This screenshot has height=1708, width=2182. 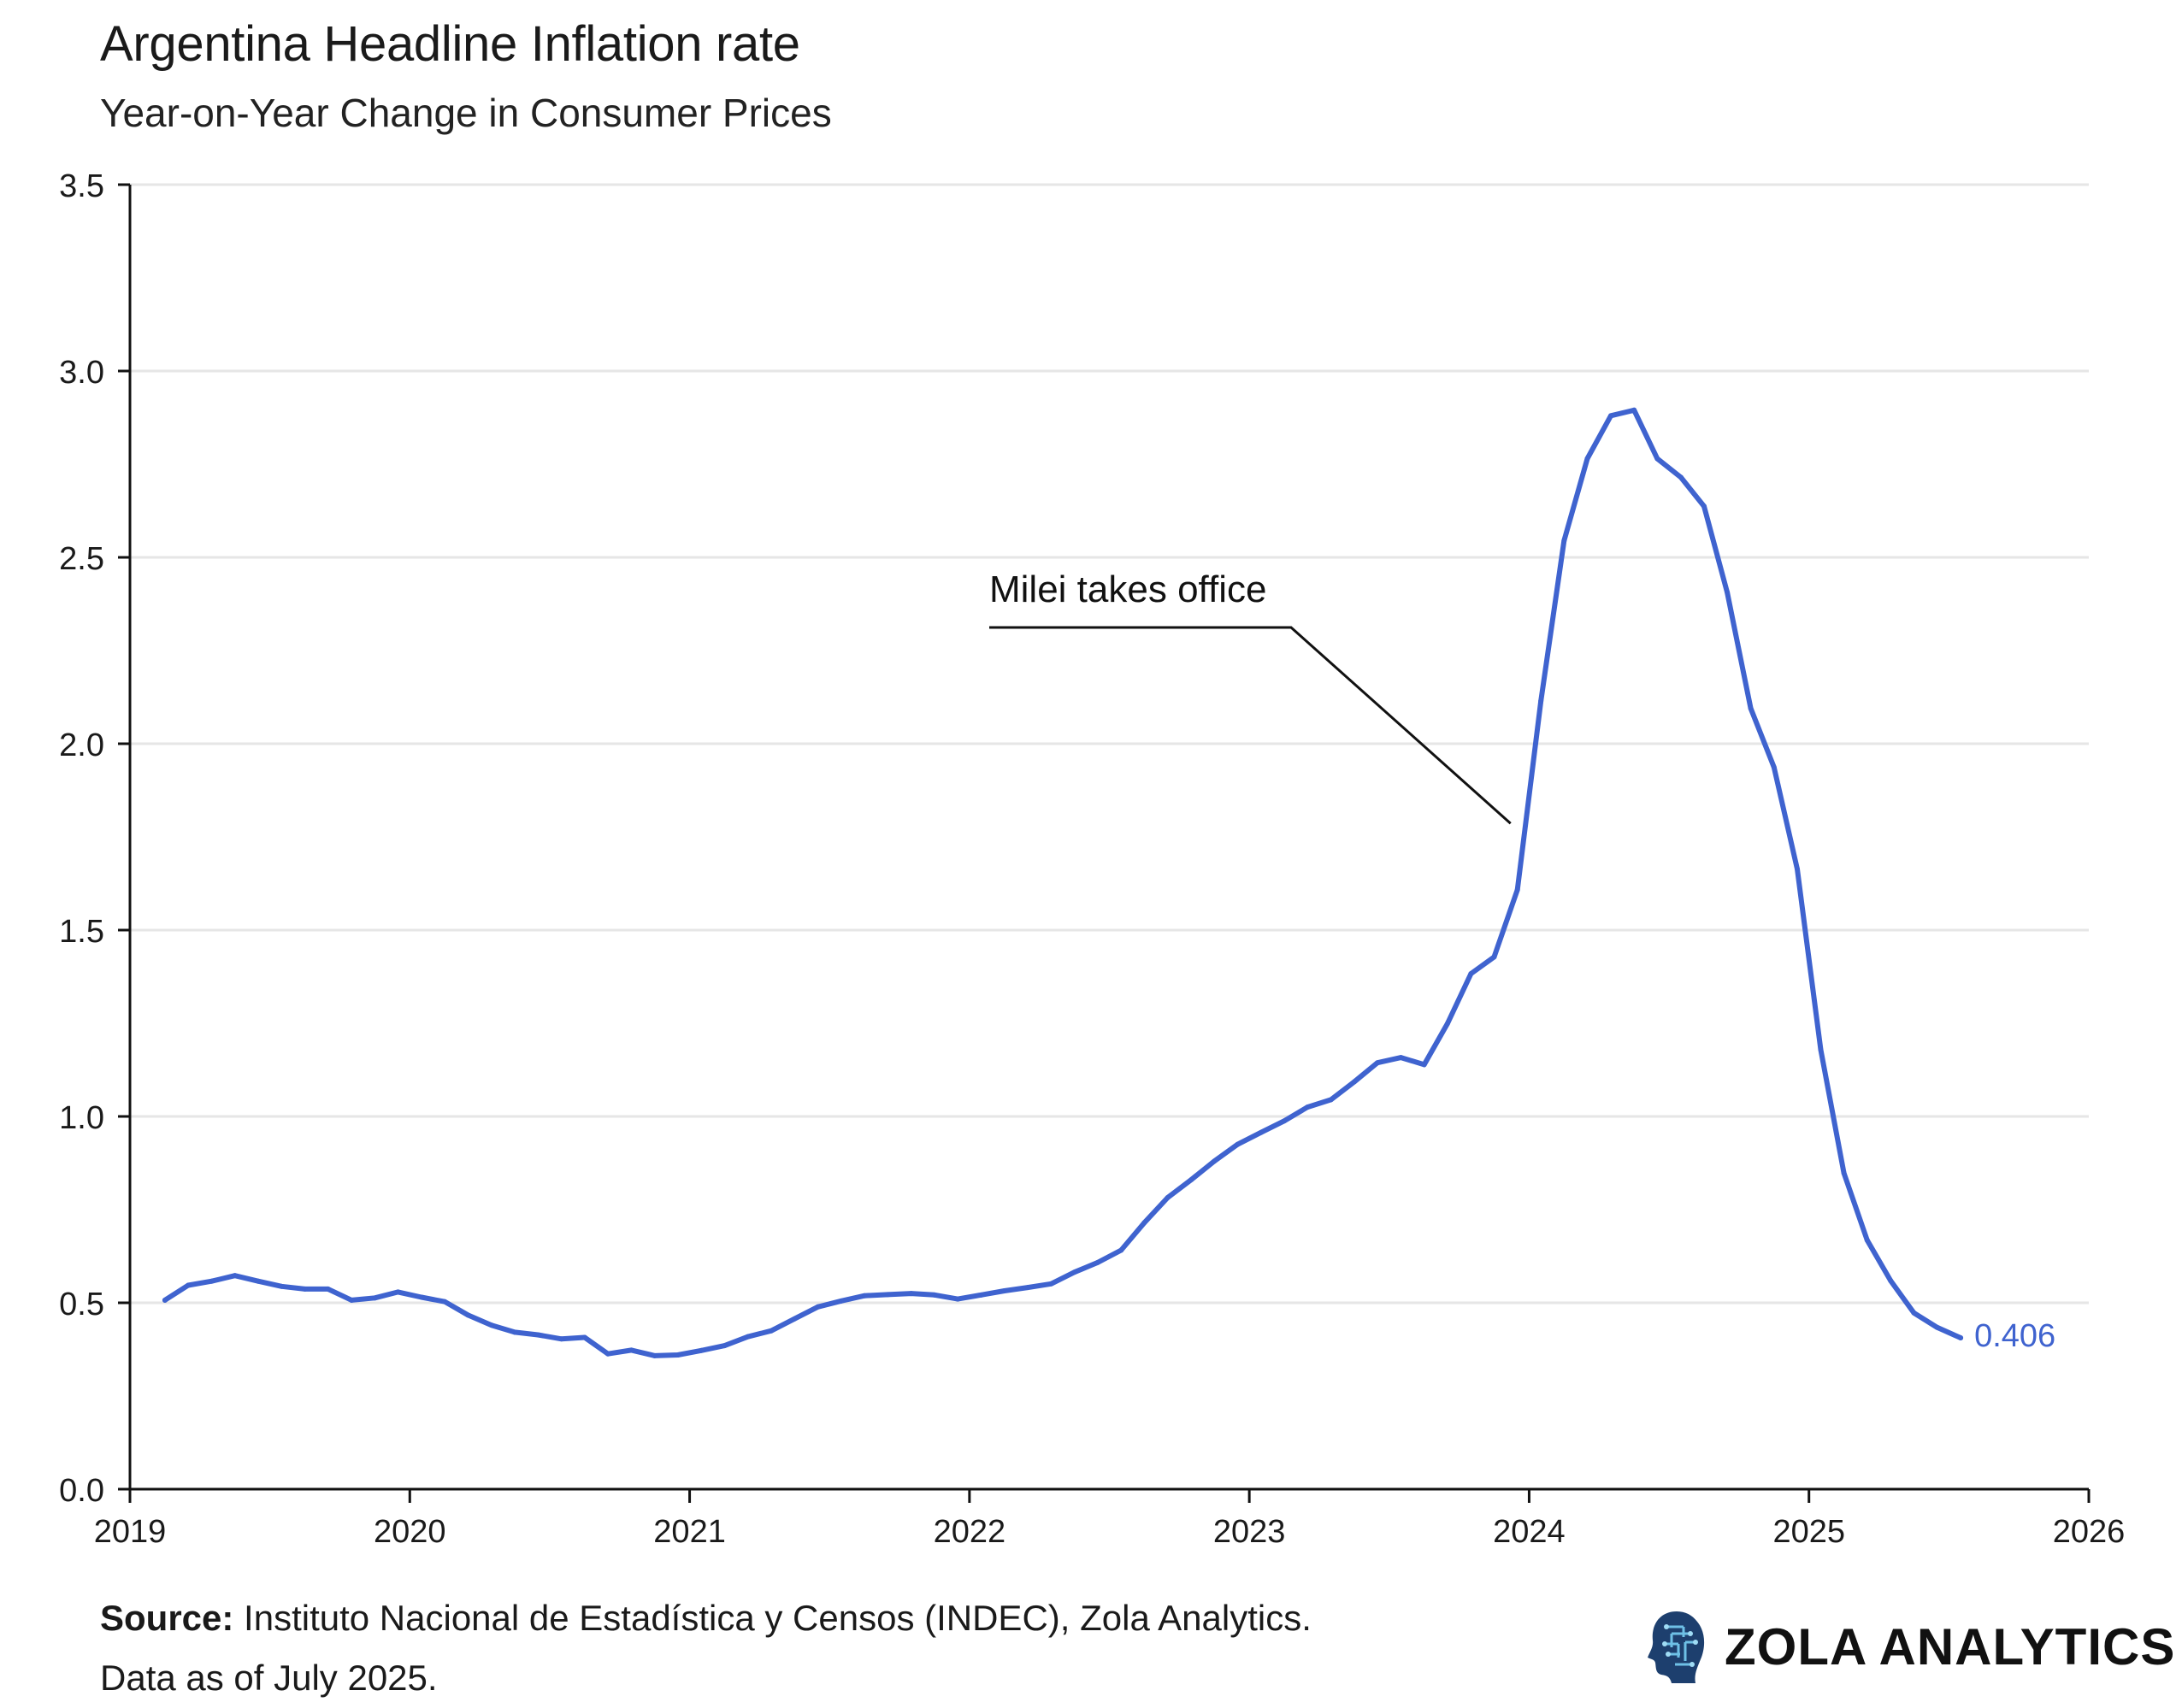 What do you see at coordinates (81, 1305) in the screenshot?
I see `y-tick-label: 0.5` at bounding box center [81, 1305].